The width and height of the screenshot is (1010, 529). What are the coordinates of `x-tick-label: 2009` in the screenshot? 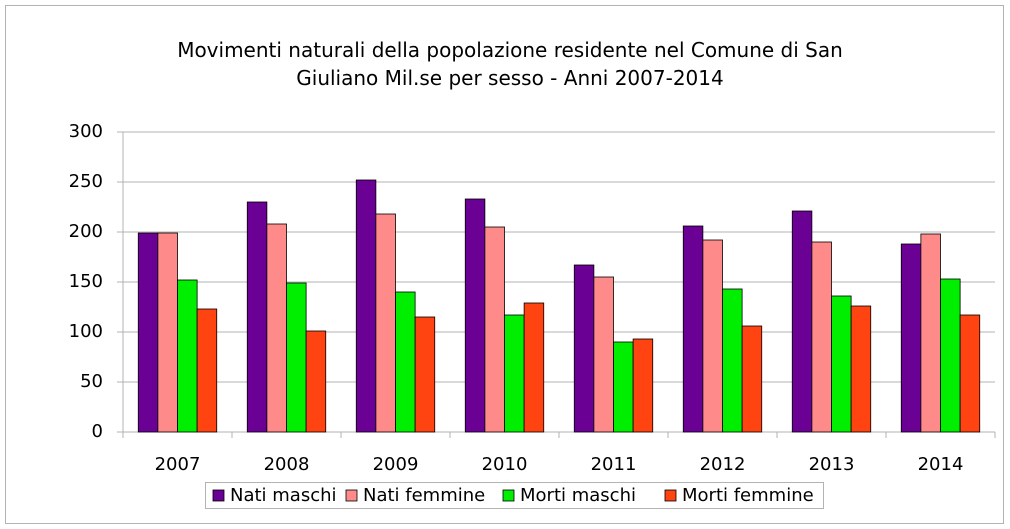 It's located at (396, 464).